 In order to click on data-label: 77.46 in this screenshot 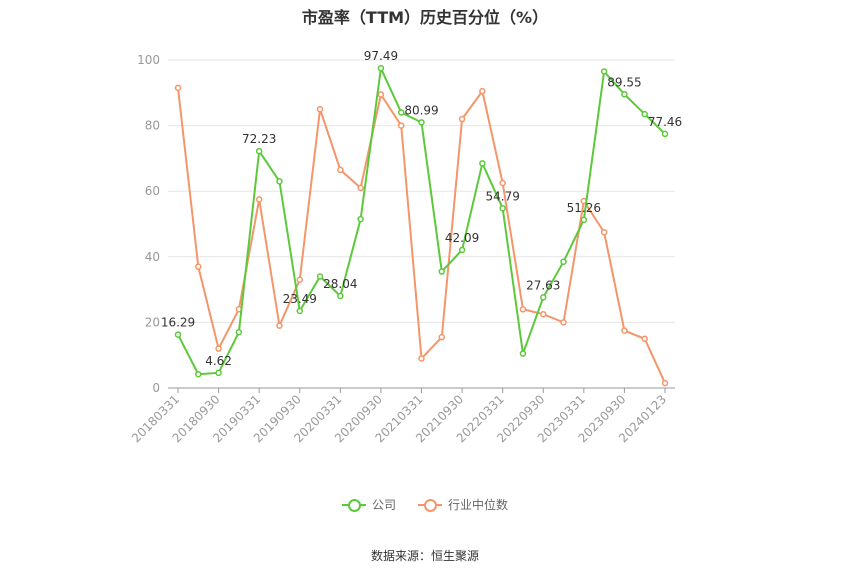, I will do `click(665, 122)`.